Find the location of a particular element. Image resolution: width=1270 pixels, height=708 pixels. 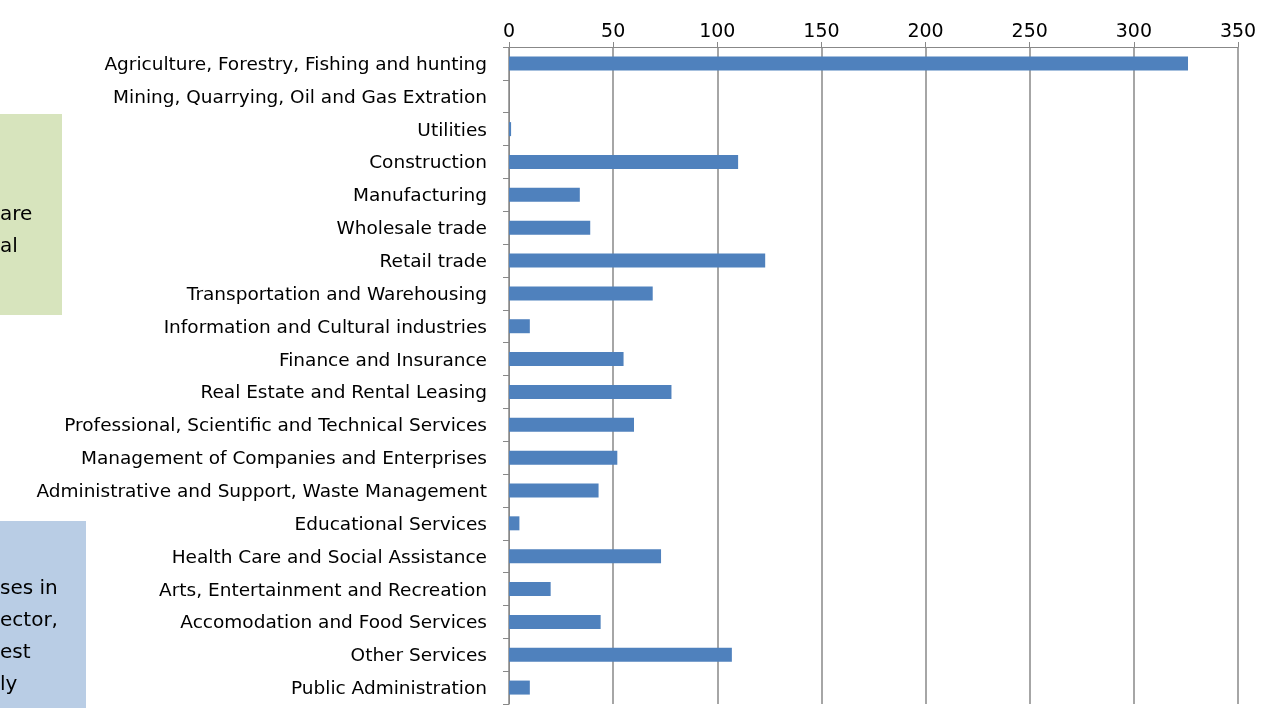

y-tick-label: Mining, Quarrying, Oil and Gas Extration is located at coordinates (300, 96).